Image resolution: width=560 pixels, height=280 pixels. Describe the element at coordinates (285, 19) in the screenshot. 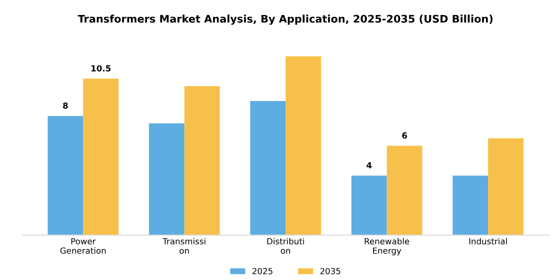

I see `chart-title: Transformers Market Analysis, By Application, 2025-2035 (USD Billion)` at that location.